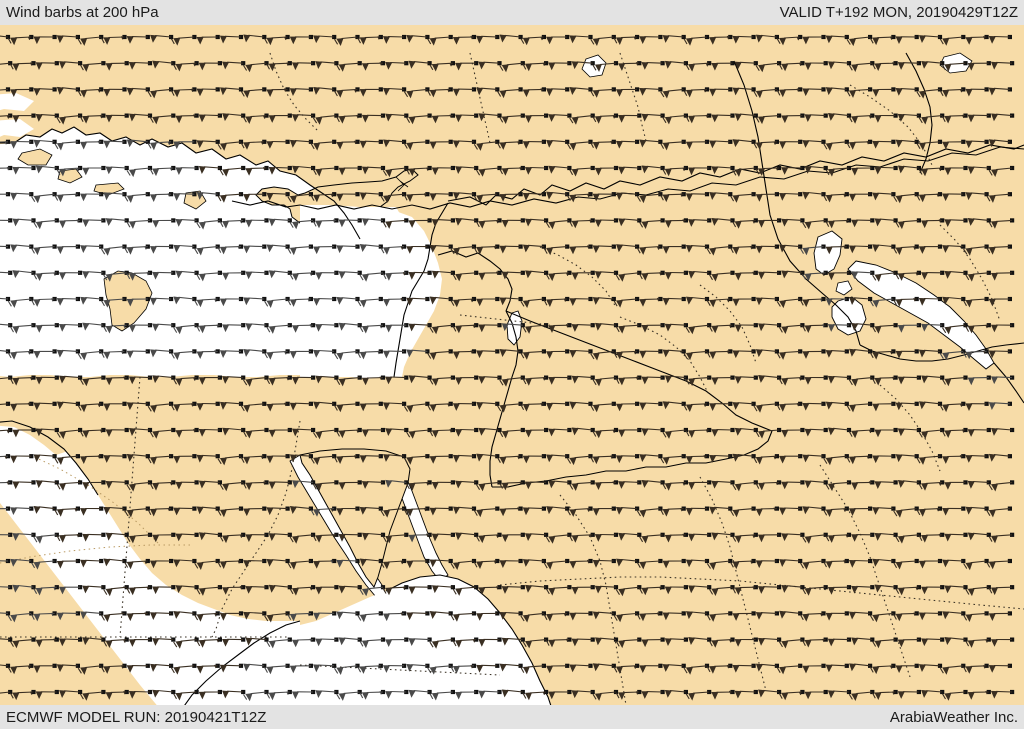 The width and height of the screenshot is (1024, 729). What do you see at coordinates (82, 12) in the screenshot?
I see `page-title: Wind barbs at 200 hPa` at bounding box center [82, 12].